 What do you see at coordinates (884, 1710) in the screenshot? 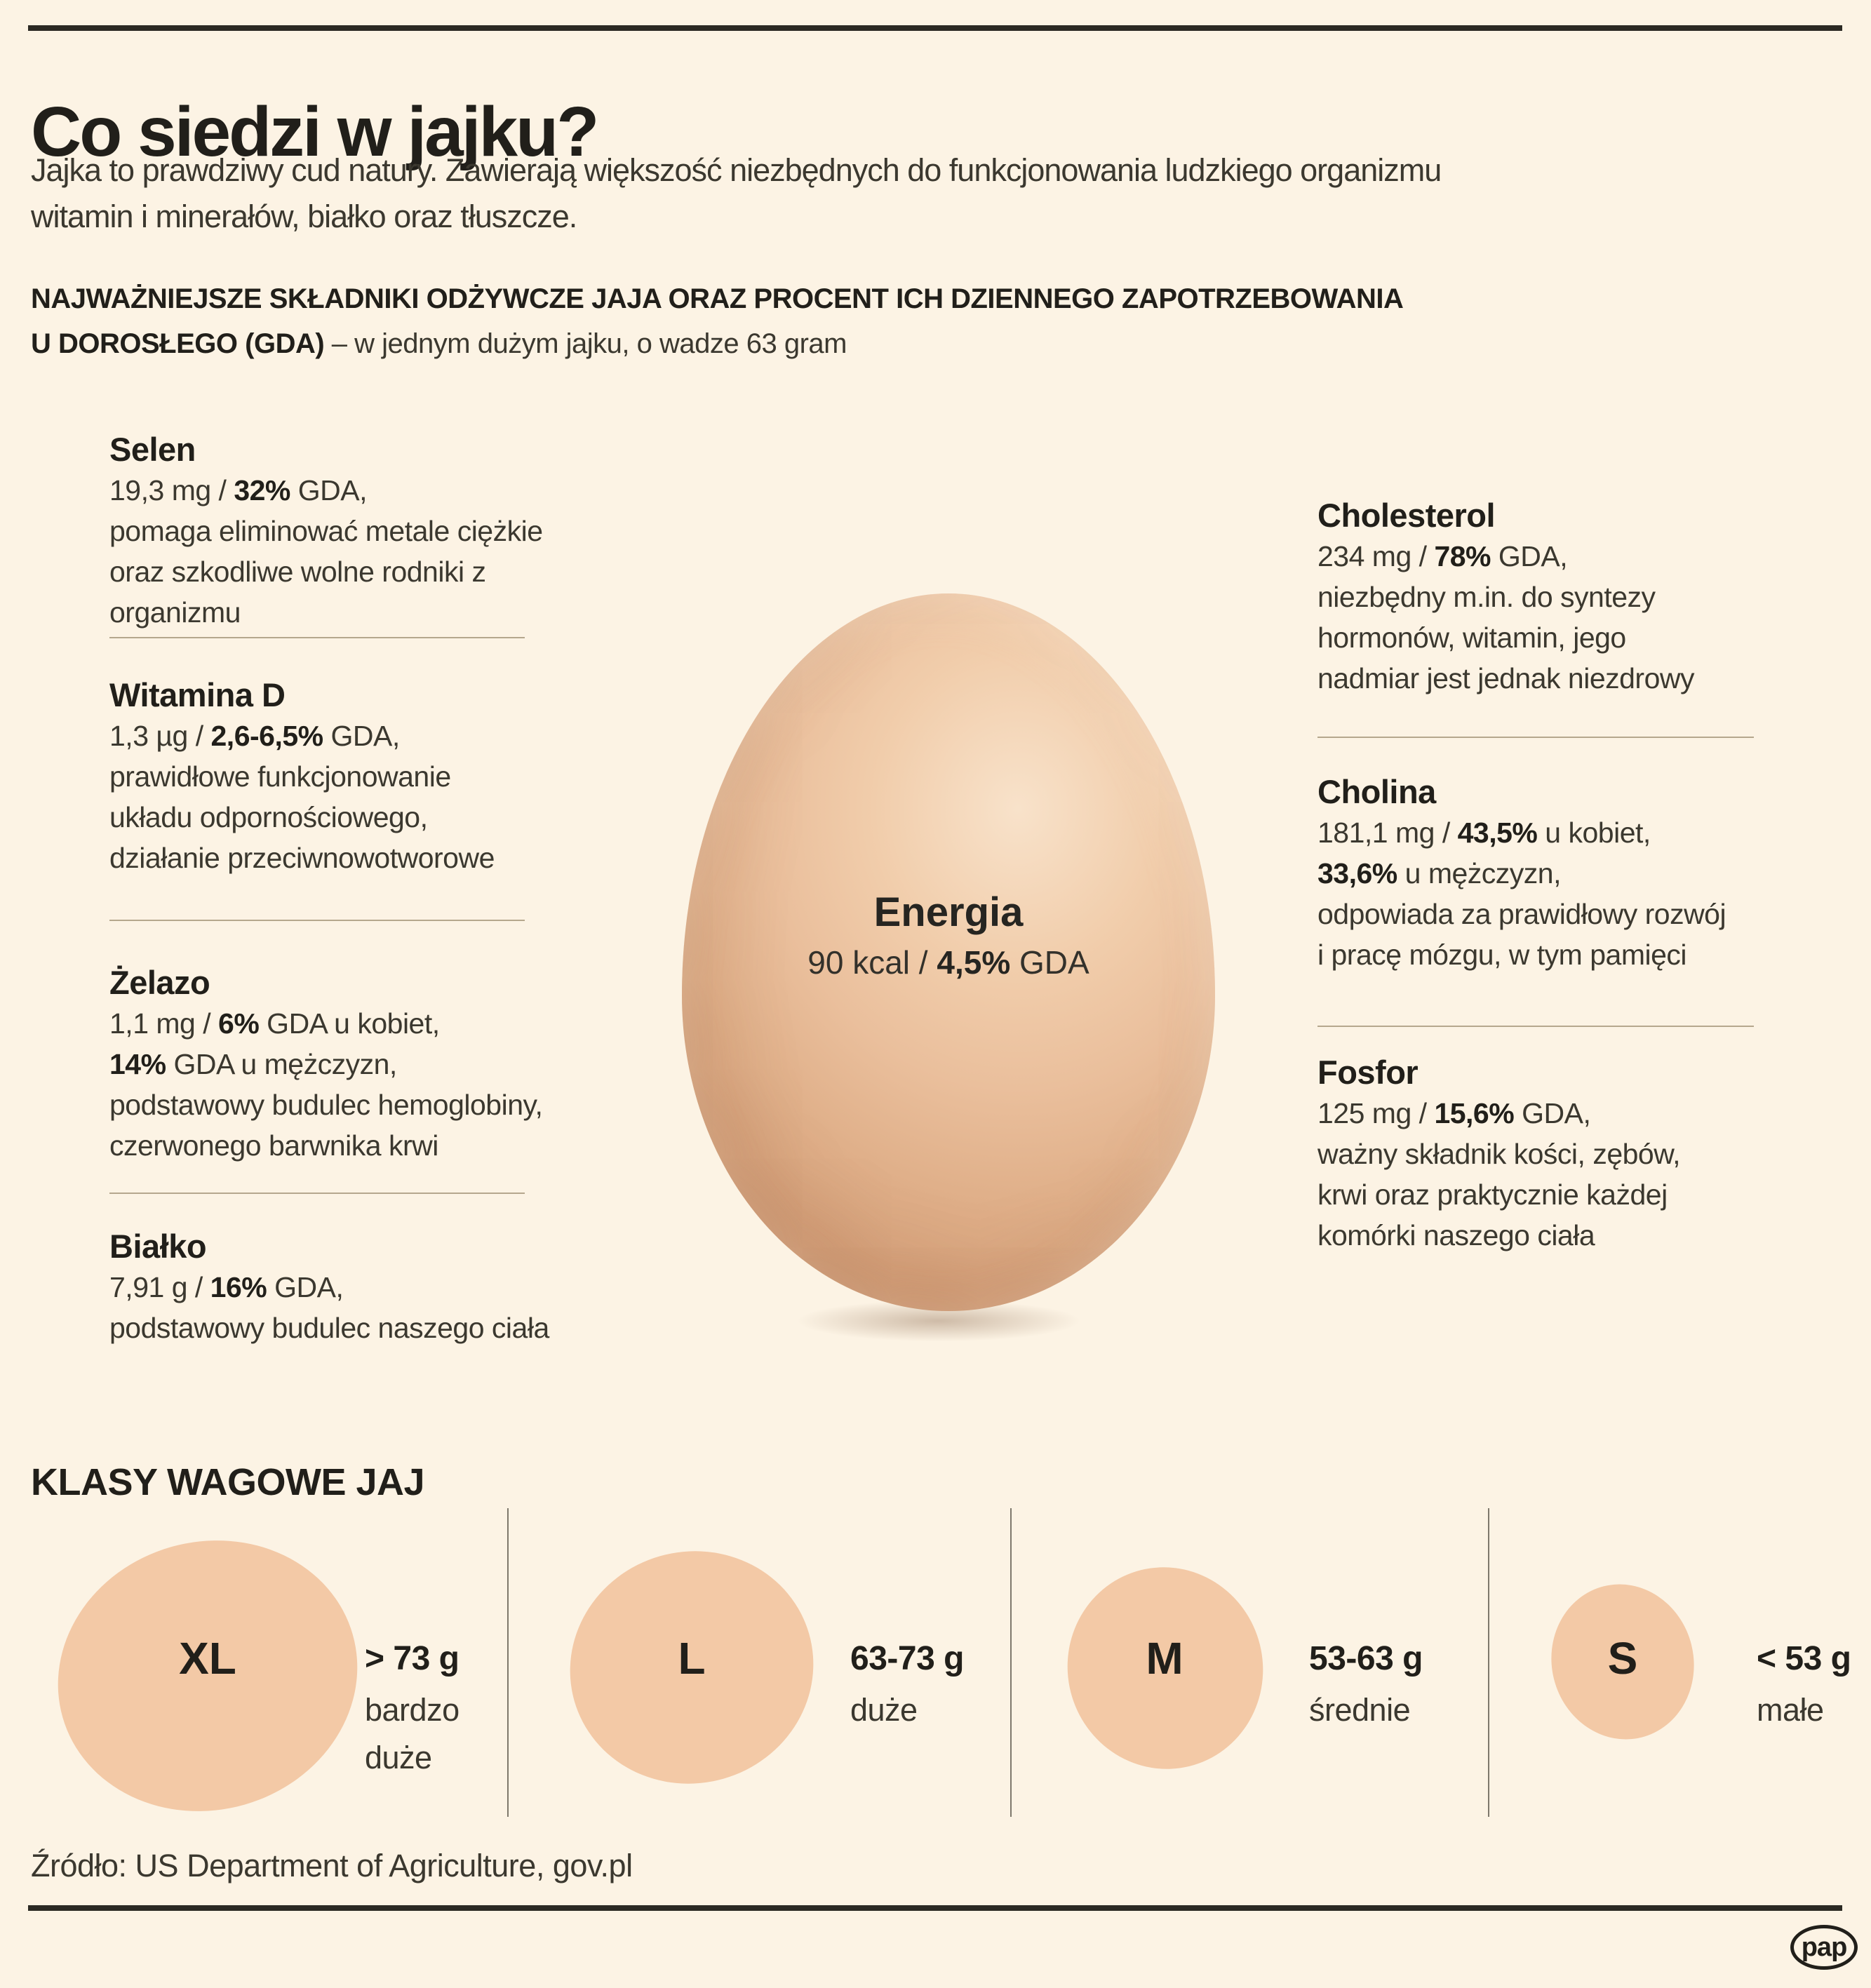
I see `egg-l-label: duże` at bounding box center [884, 1710].